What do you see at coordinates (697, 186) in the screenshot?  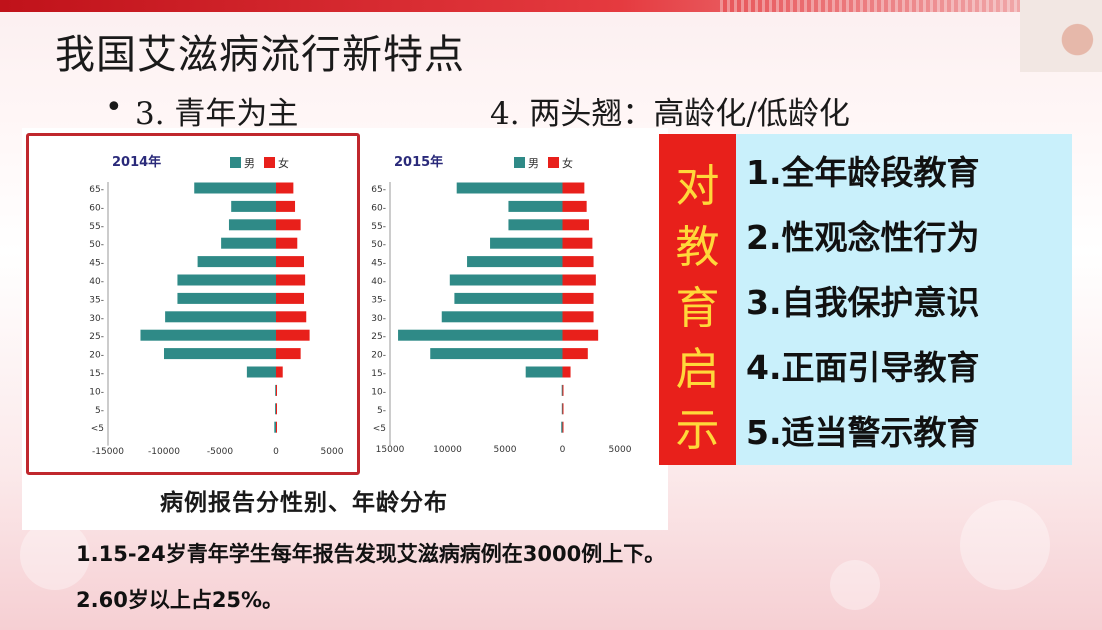 I see `side-char: 对` at bounding box center [697, 186].